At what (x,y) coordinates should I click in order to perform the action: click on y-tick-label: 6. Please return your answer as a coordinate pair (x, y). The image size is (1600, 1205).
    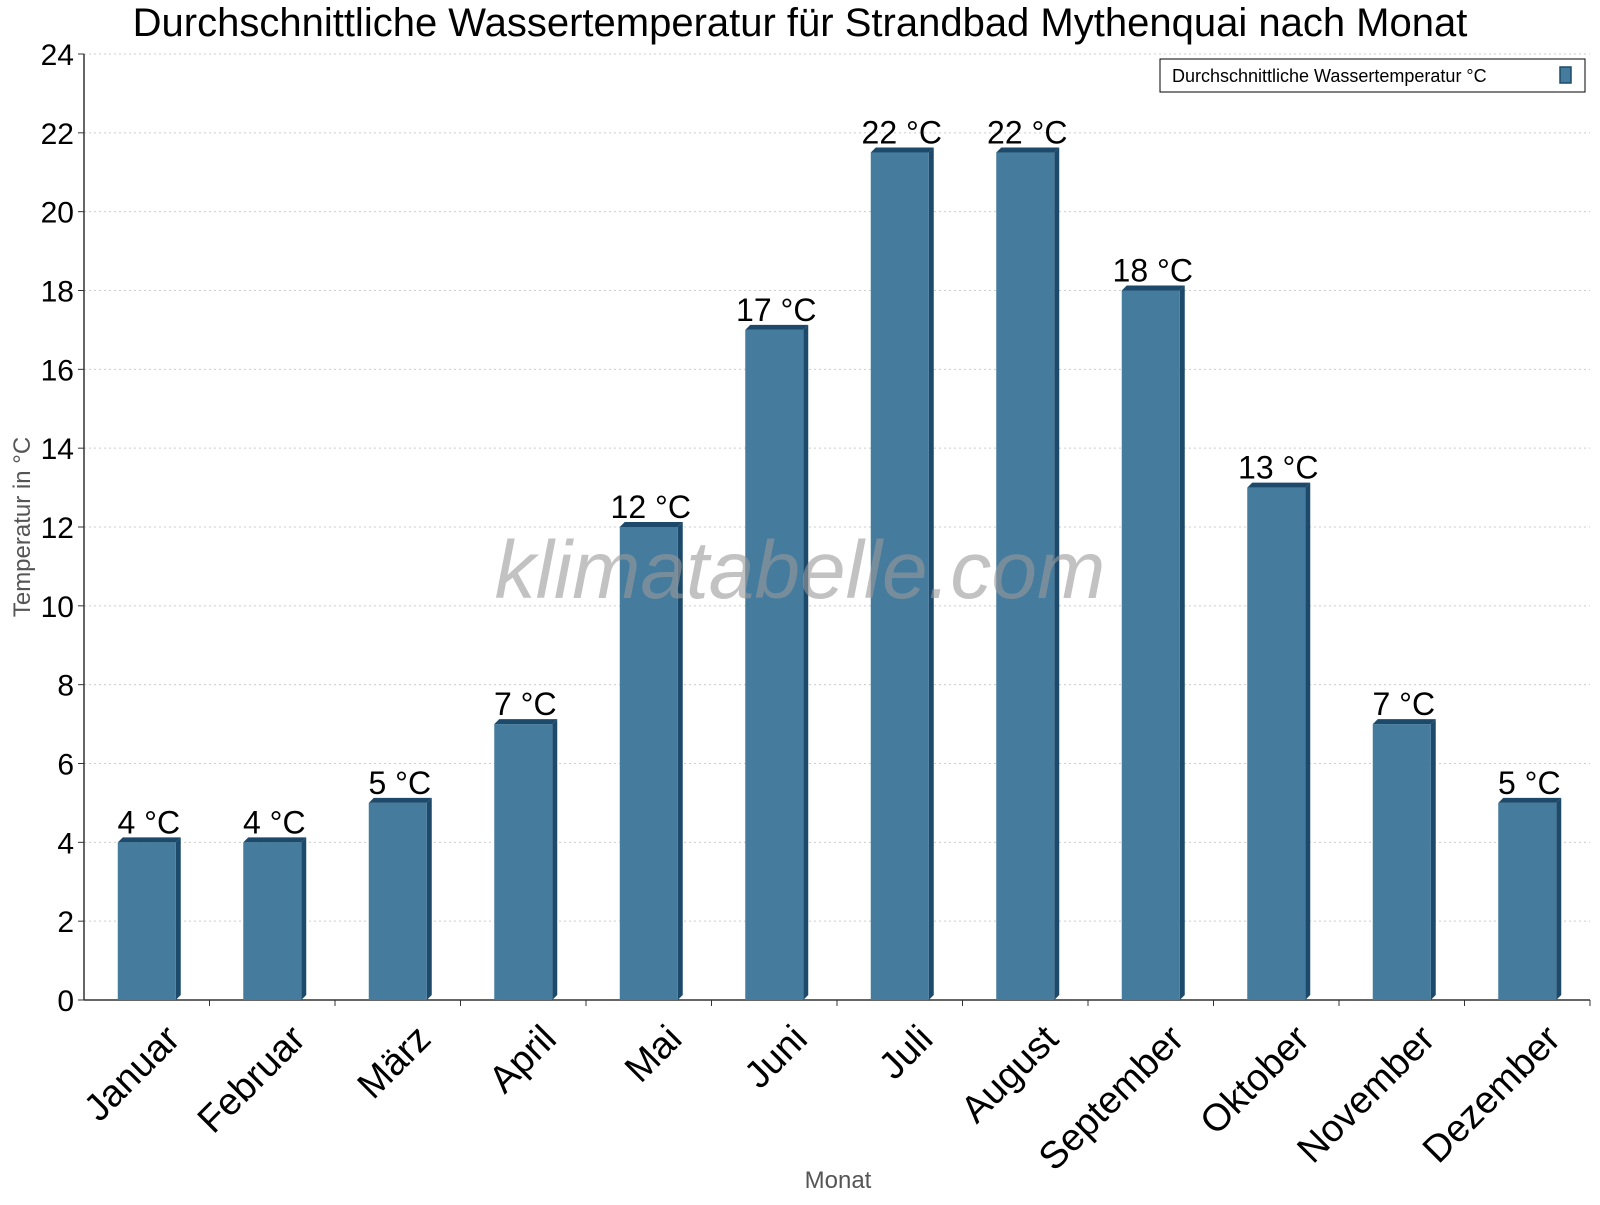
    Looking at the image, I should click on (65, 765).